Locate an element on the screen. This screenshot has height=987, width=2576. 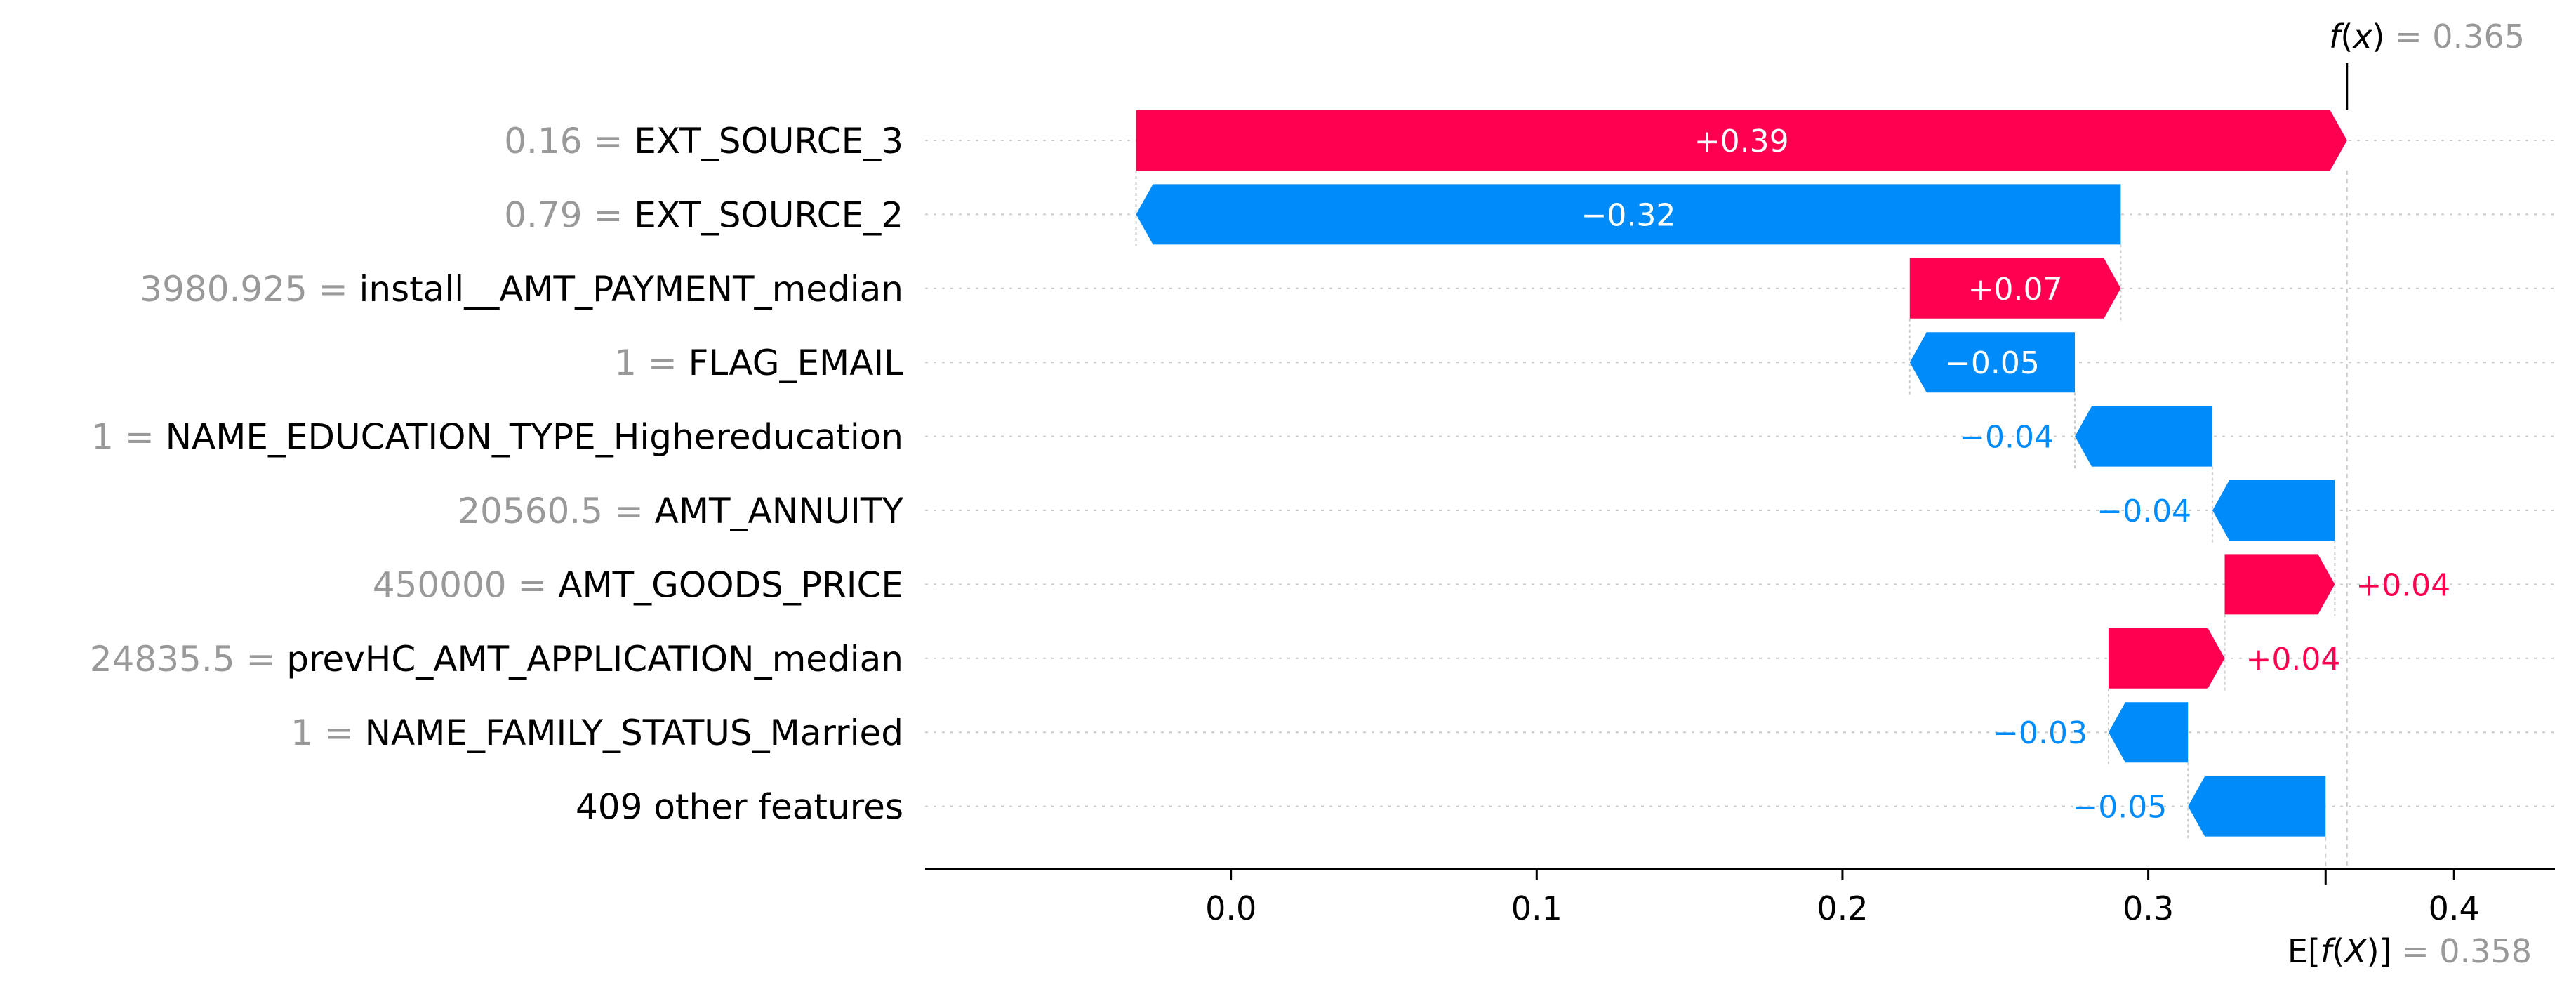
feature-name: FLAG_EMAIL is located at coordinates (797, 363).